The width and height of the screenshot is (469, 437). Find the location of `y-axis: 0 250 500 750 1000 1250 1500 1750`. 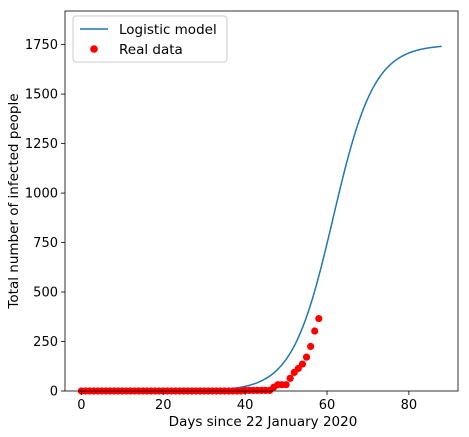

y-axis: 0 250 500 750 1000 1250 1500 1750 is located at coordinates (45, 219).